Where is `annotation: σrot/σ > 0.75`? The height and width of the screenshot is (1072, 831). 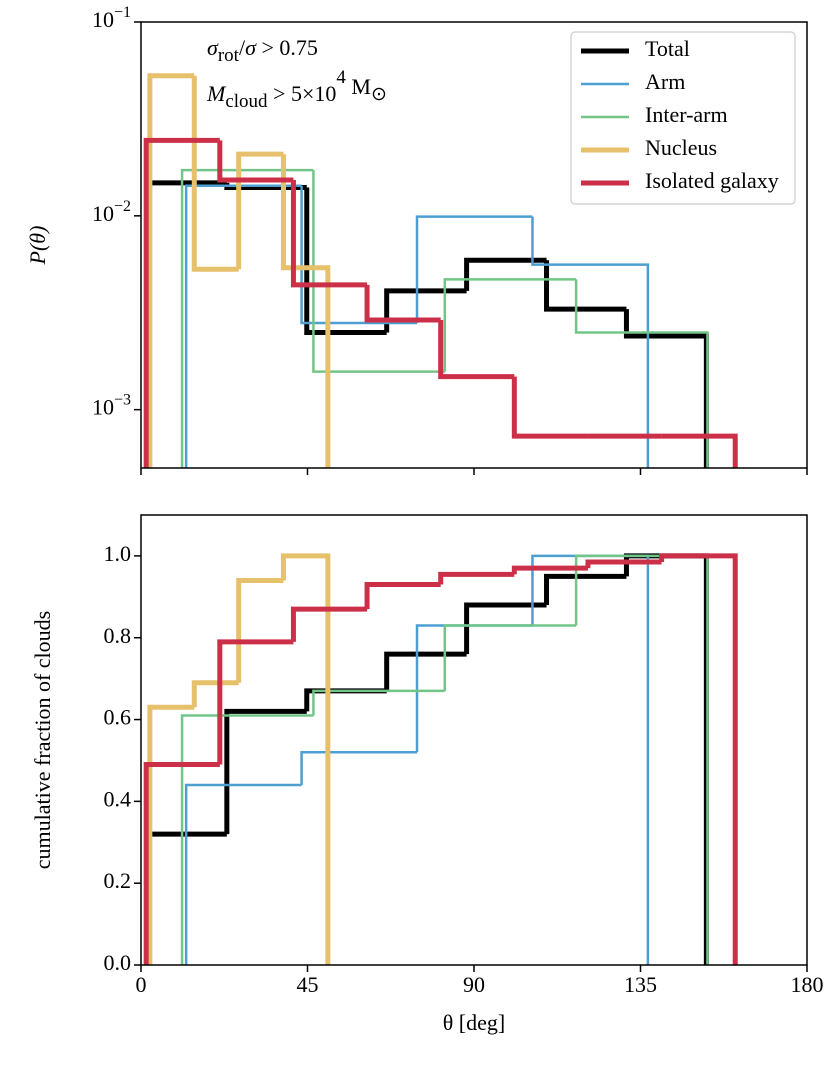 annotation: σrot/σ > 0.75 is located at coordinates (262, 50).